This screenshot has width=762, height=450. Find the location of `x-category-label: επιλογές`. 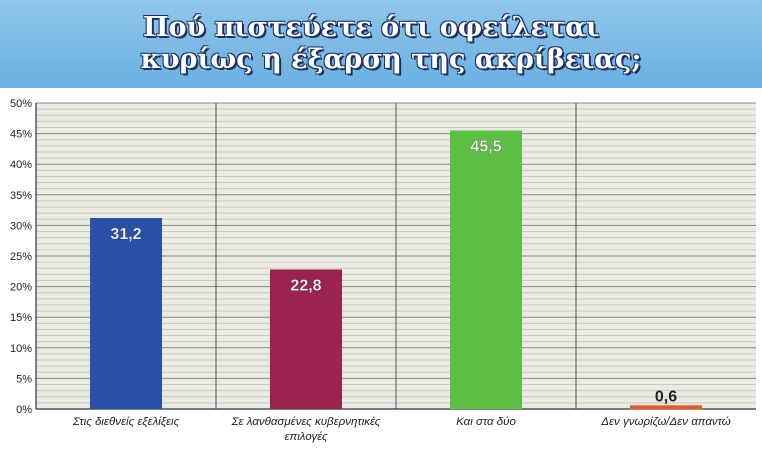

x-category-label: επιλογές is located at coordinates (305, 437).